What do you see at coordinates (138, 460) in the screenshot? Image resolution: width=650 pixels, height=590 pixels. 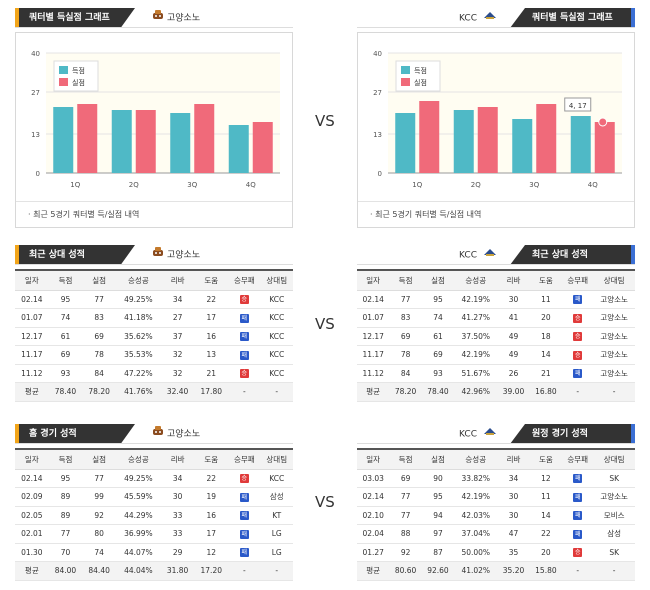 I see `column-header: 승성공` at bounding box center [138, 460].